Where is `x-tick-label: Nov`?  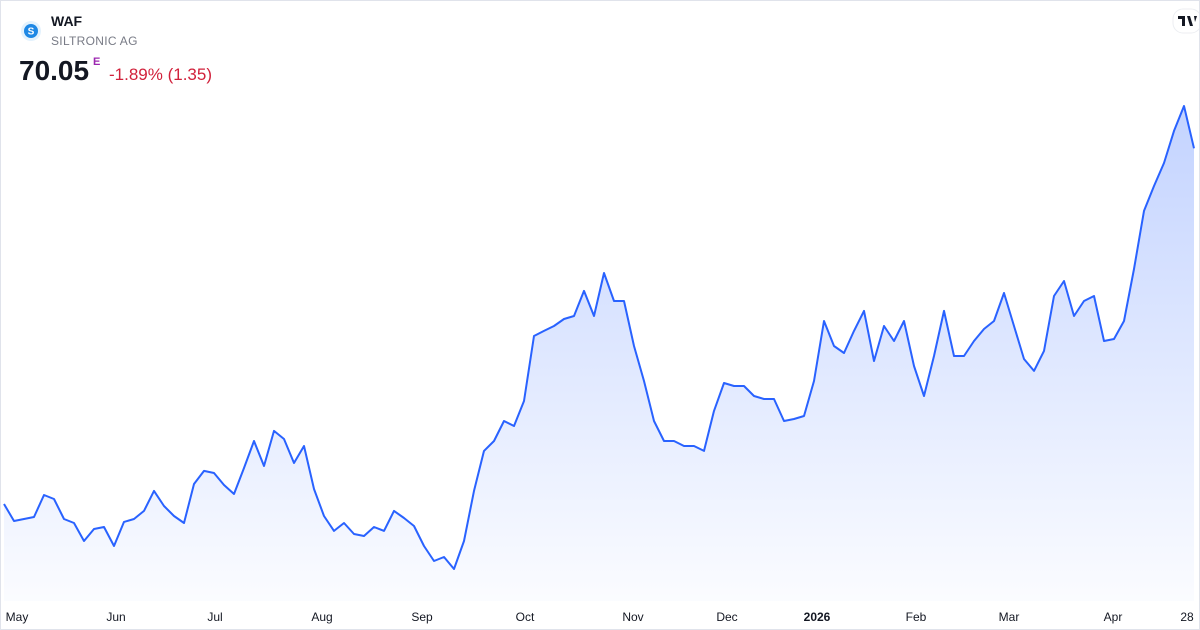
x-tick-label: Nov is located at coordinates (632, 617).